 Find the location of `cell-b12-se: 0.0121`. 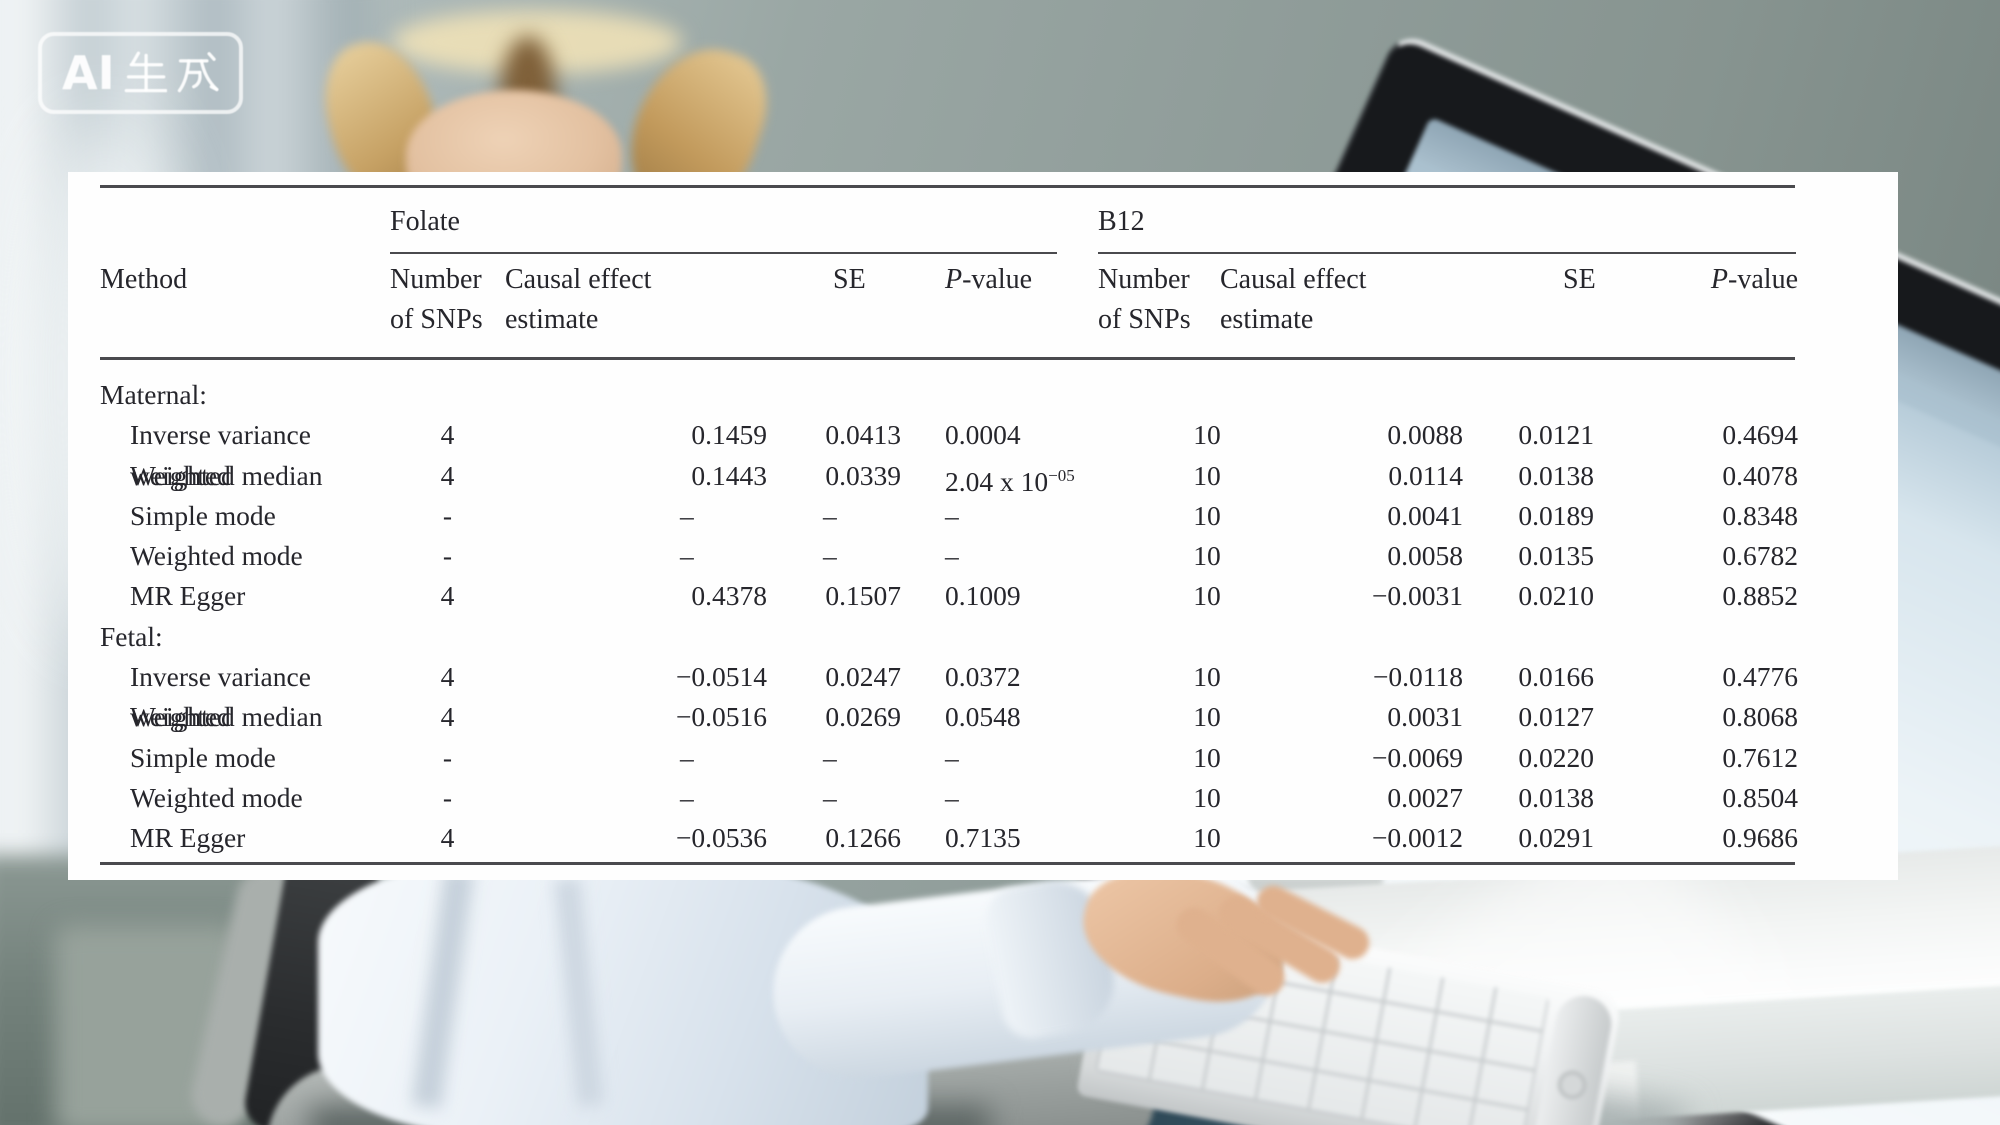

cell-b12-se: 0.0121 is located at coordinates (1556, 435).